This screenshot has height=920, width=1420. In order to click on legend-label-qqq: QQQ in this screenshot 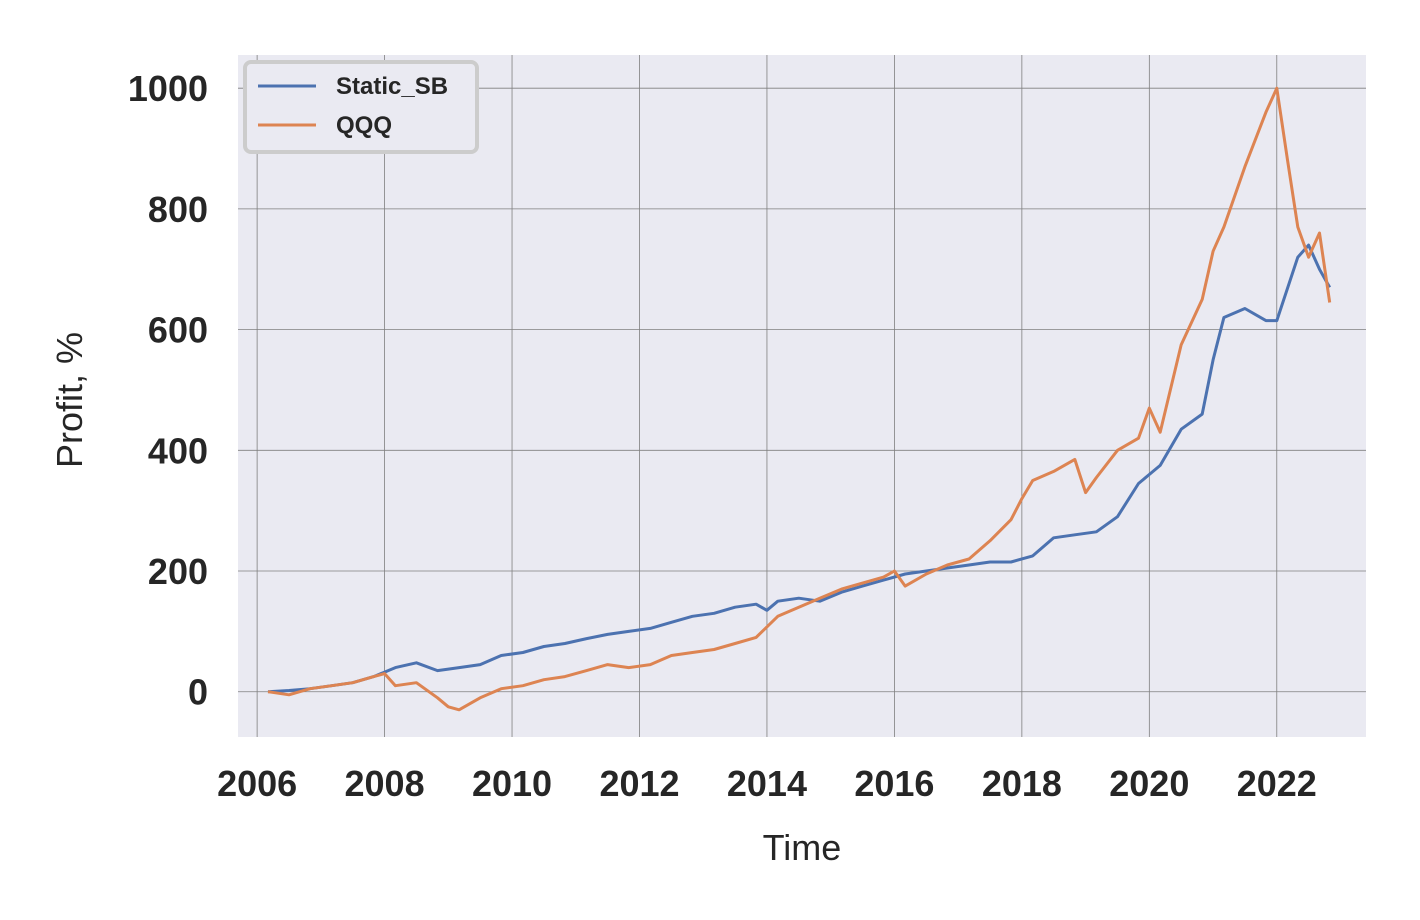, I will do `click(364, 125)`.